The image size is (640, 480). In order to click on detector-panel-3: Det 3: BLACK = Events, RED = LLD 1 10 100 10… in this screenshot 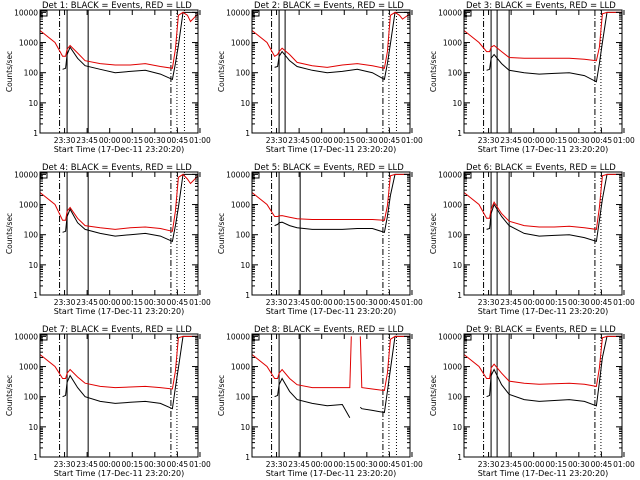, I will do `click(532, 77)`.